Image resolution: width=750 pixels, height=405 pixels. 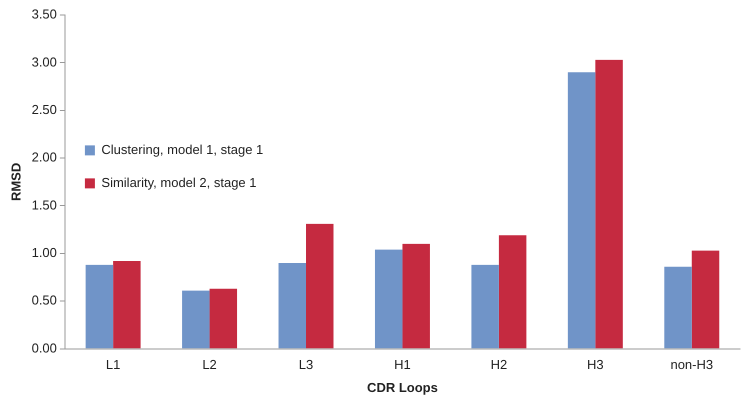 What do you see at coordinates (595, 364) in the screenshot?
I see `x-tick-label: H3` at bounding box center [595, 364].